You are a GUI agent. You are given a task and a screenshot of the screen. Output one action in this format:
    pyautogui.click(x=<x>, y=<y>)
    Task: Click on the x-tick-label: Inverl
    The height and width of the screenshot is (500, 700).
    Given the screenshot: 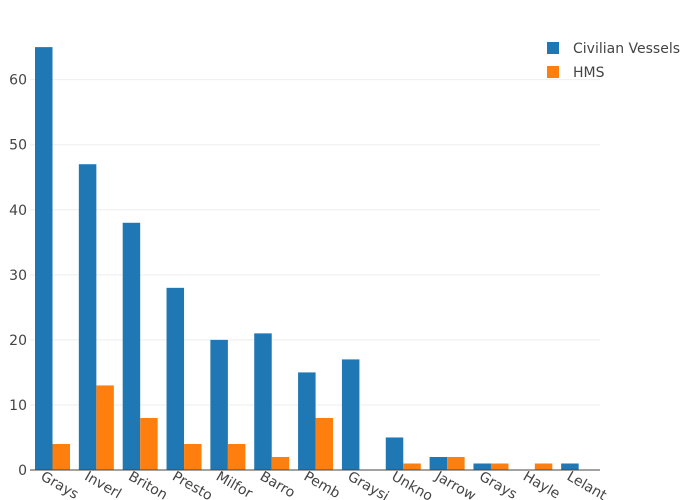 What is the action you would take?
    pyautogui.click(x=103, y=484)
    